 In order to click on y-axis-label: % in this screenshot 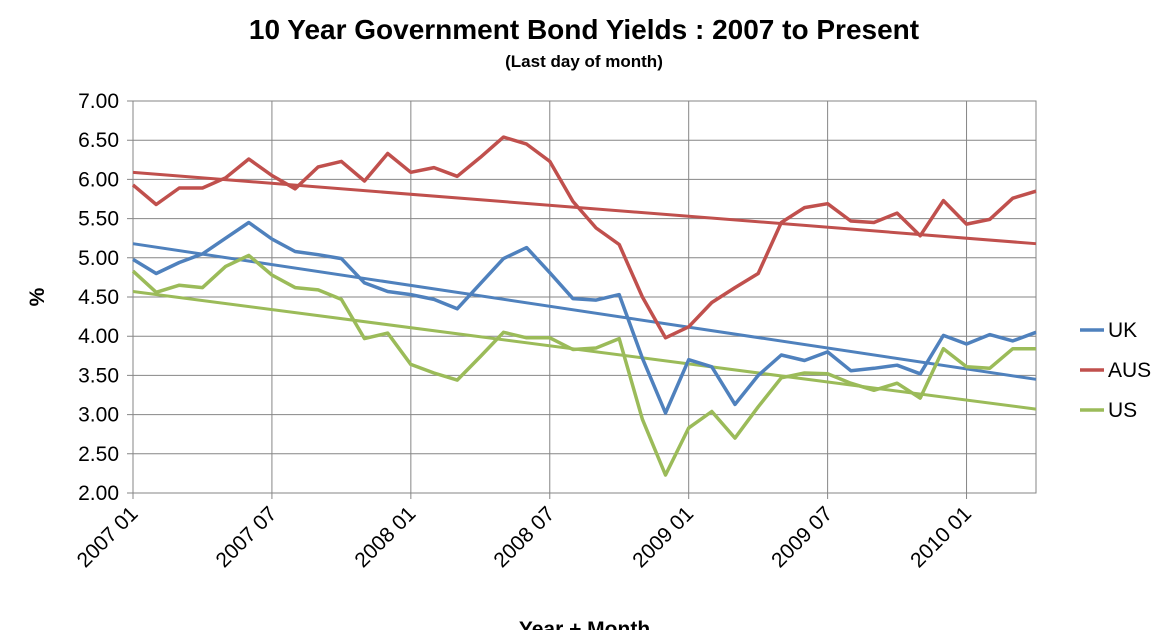, I will do `click(37, 296)`.